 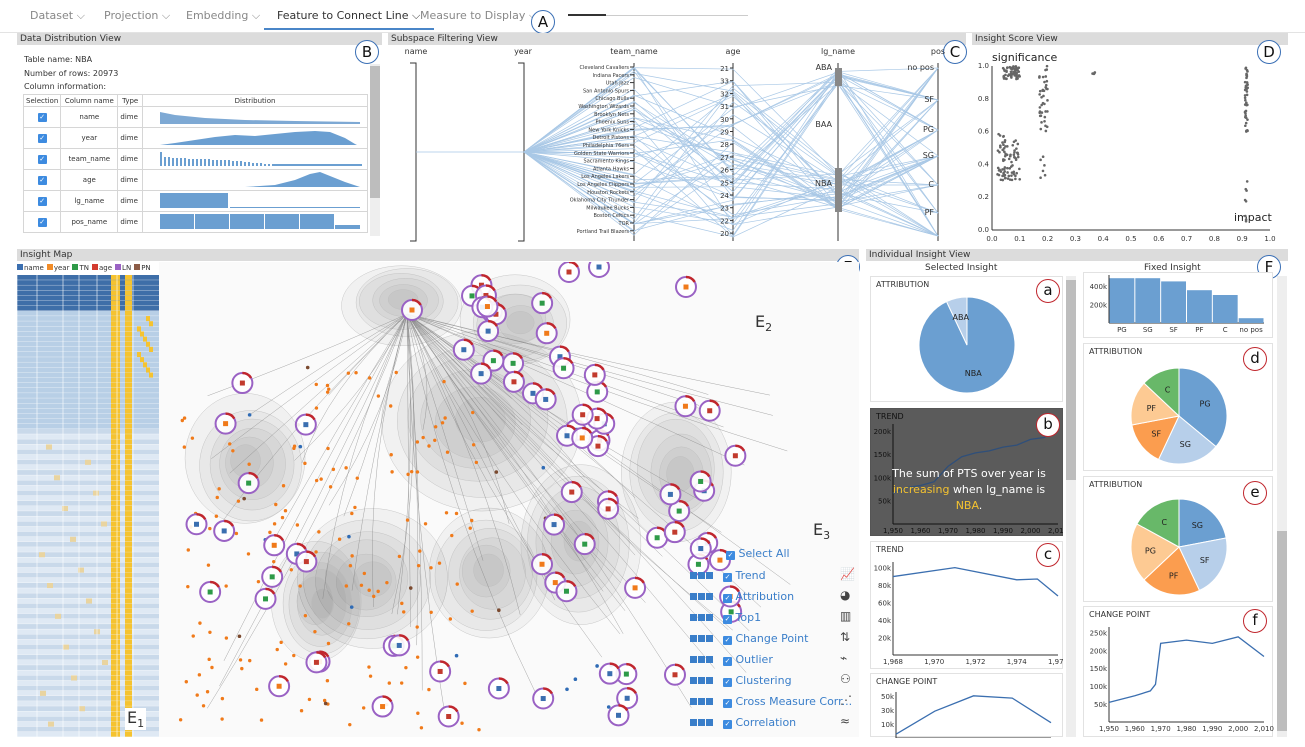 I want to click on slider-track, so click(x=658, y=15).